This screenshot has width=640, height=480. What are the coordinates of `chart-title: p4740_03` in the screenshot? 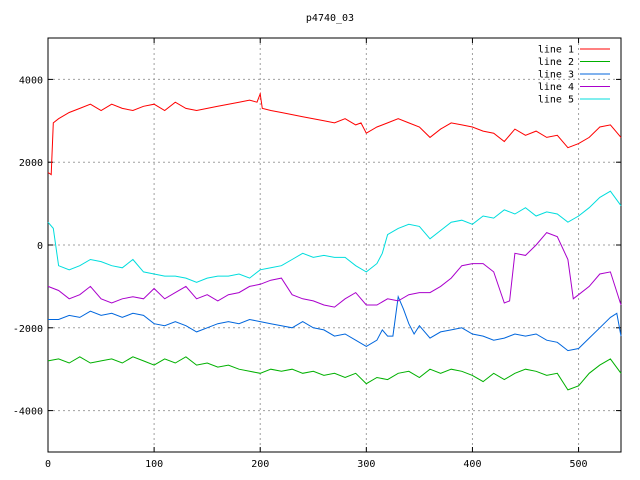 It's located at (330, 18).